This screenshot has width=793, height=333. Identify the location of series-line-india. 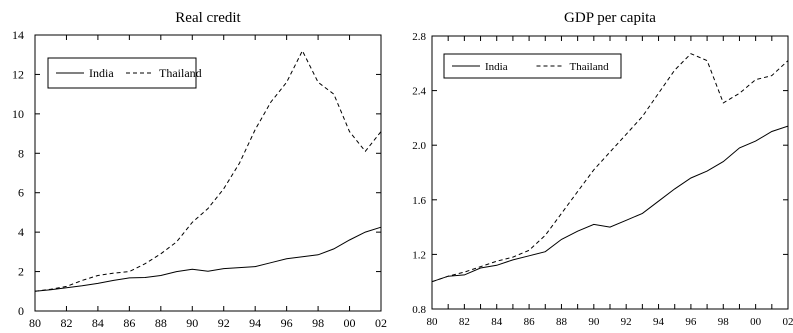
(208, 259).